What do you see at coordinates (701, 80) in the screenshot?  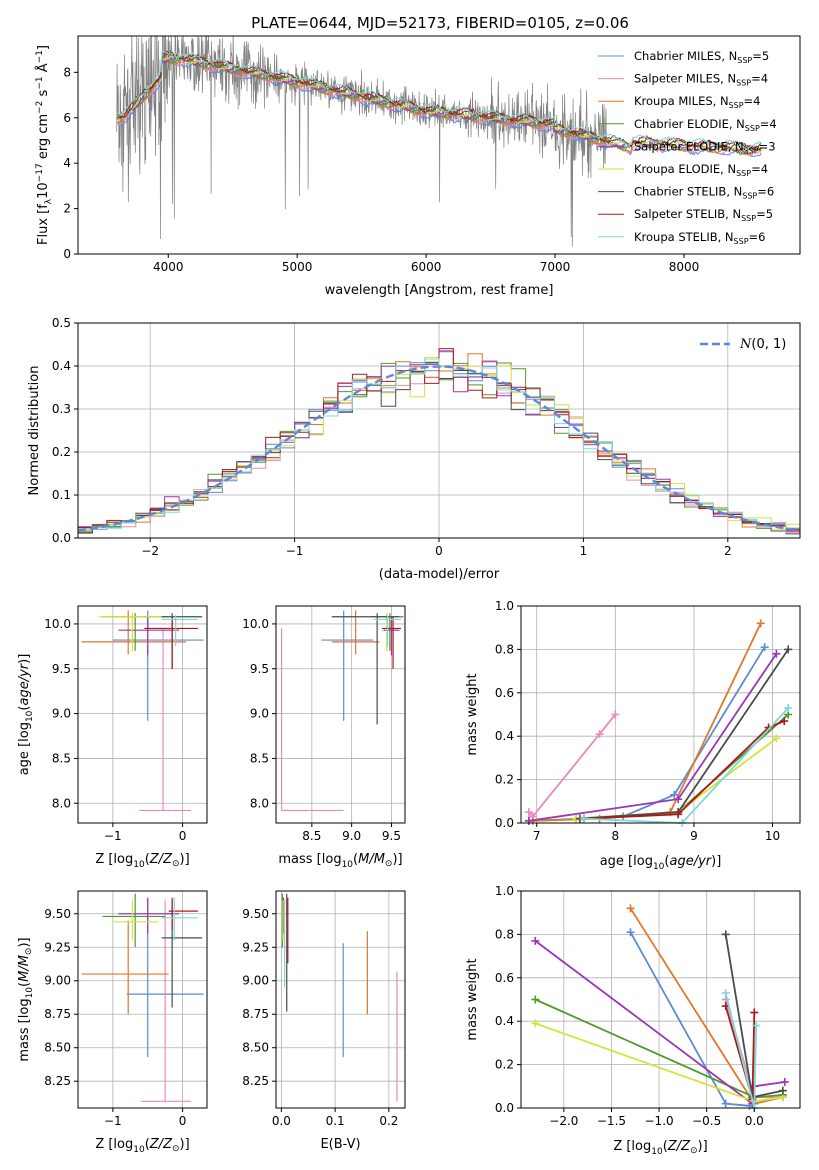 I see `legend-entry-salpeter-miles: Salpeter MILES, NSSP=4` at bounding box center [701, 80].